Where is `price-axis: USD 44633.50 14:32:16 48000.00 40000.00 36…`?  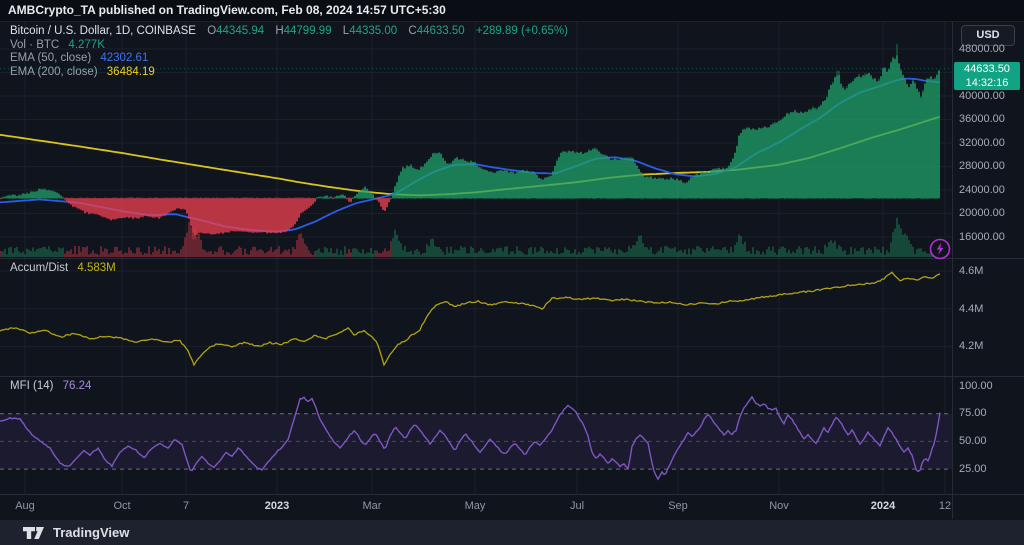
price-axis: USD 44633.50 14:32:16 48000.00 40000.00 36… is located at coordinates (988, 270).